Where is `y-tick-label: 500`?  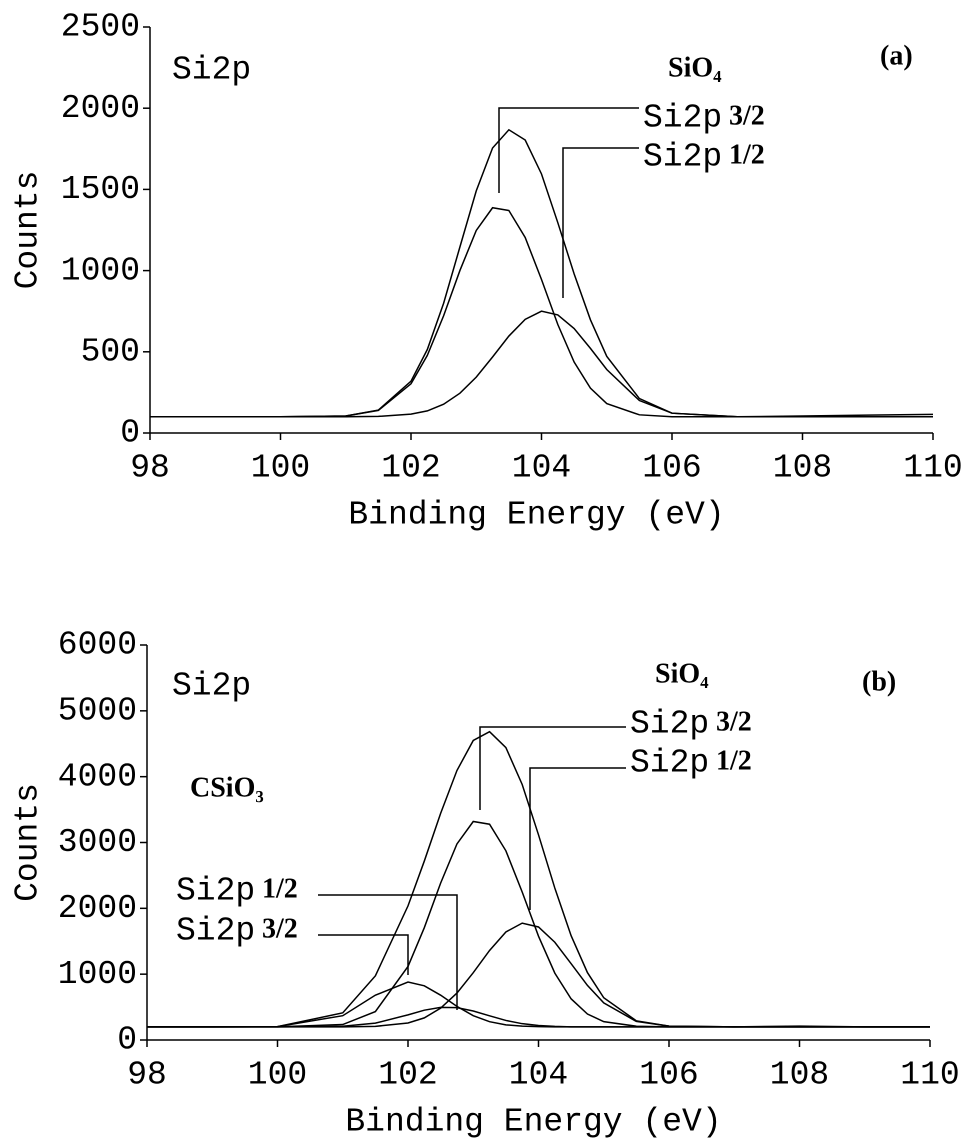
y-tick-label: 500 is located at coordinates (110, 352).